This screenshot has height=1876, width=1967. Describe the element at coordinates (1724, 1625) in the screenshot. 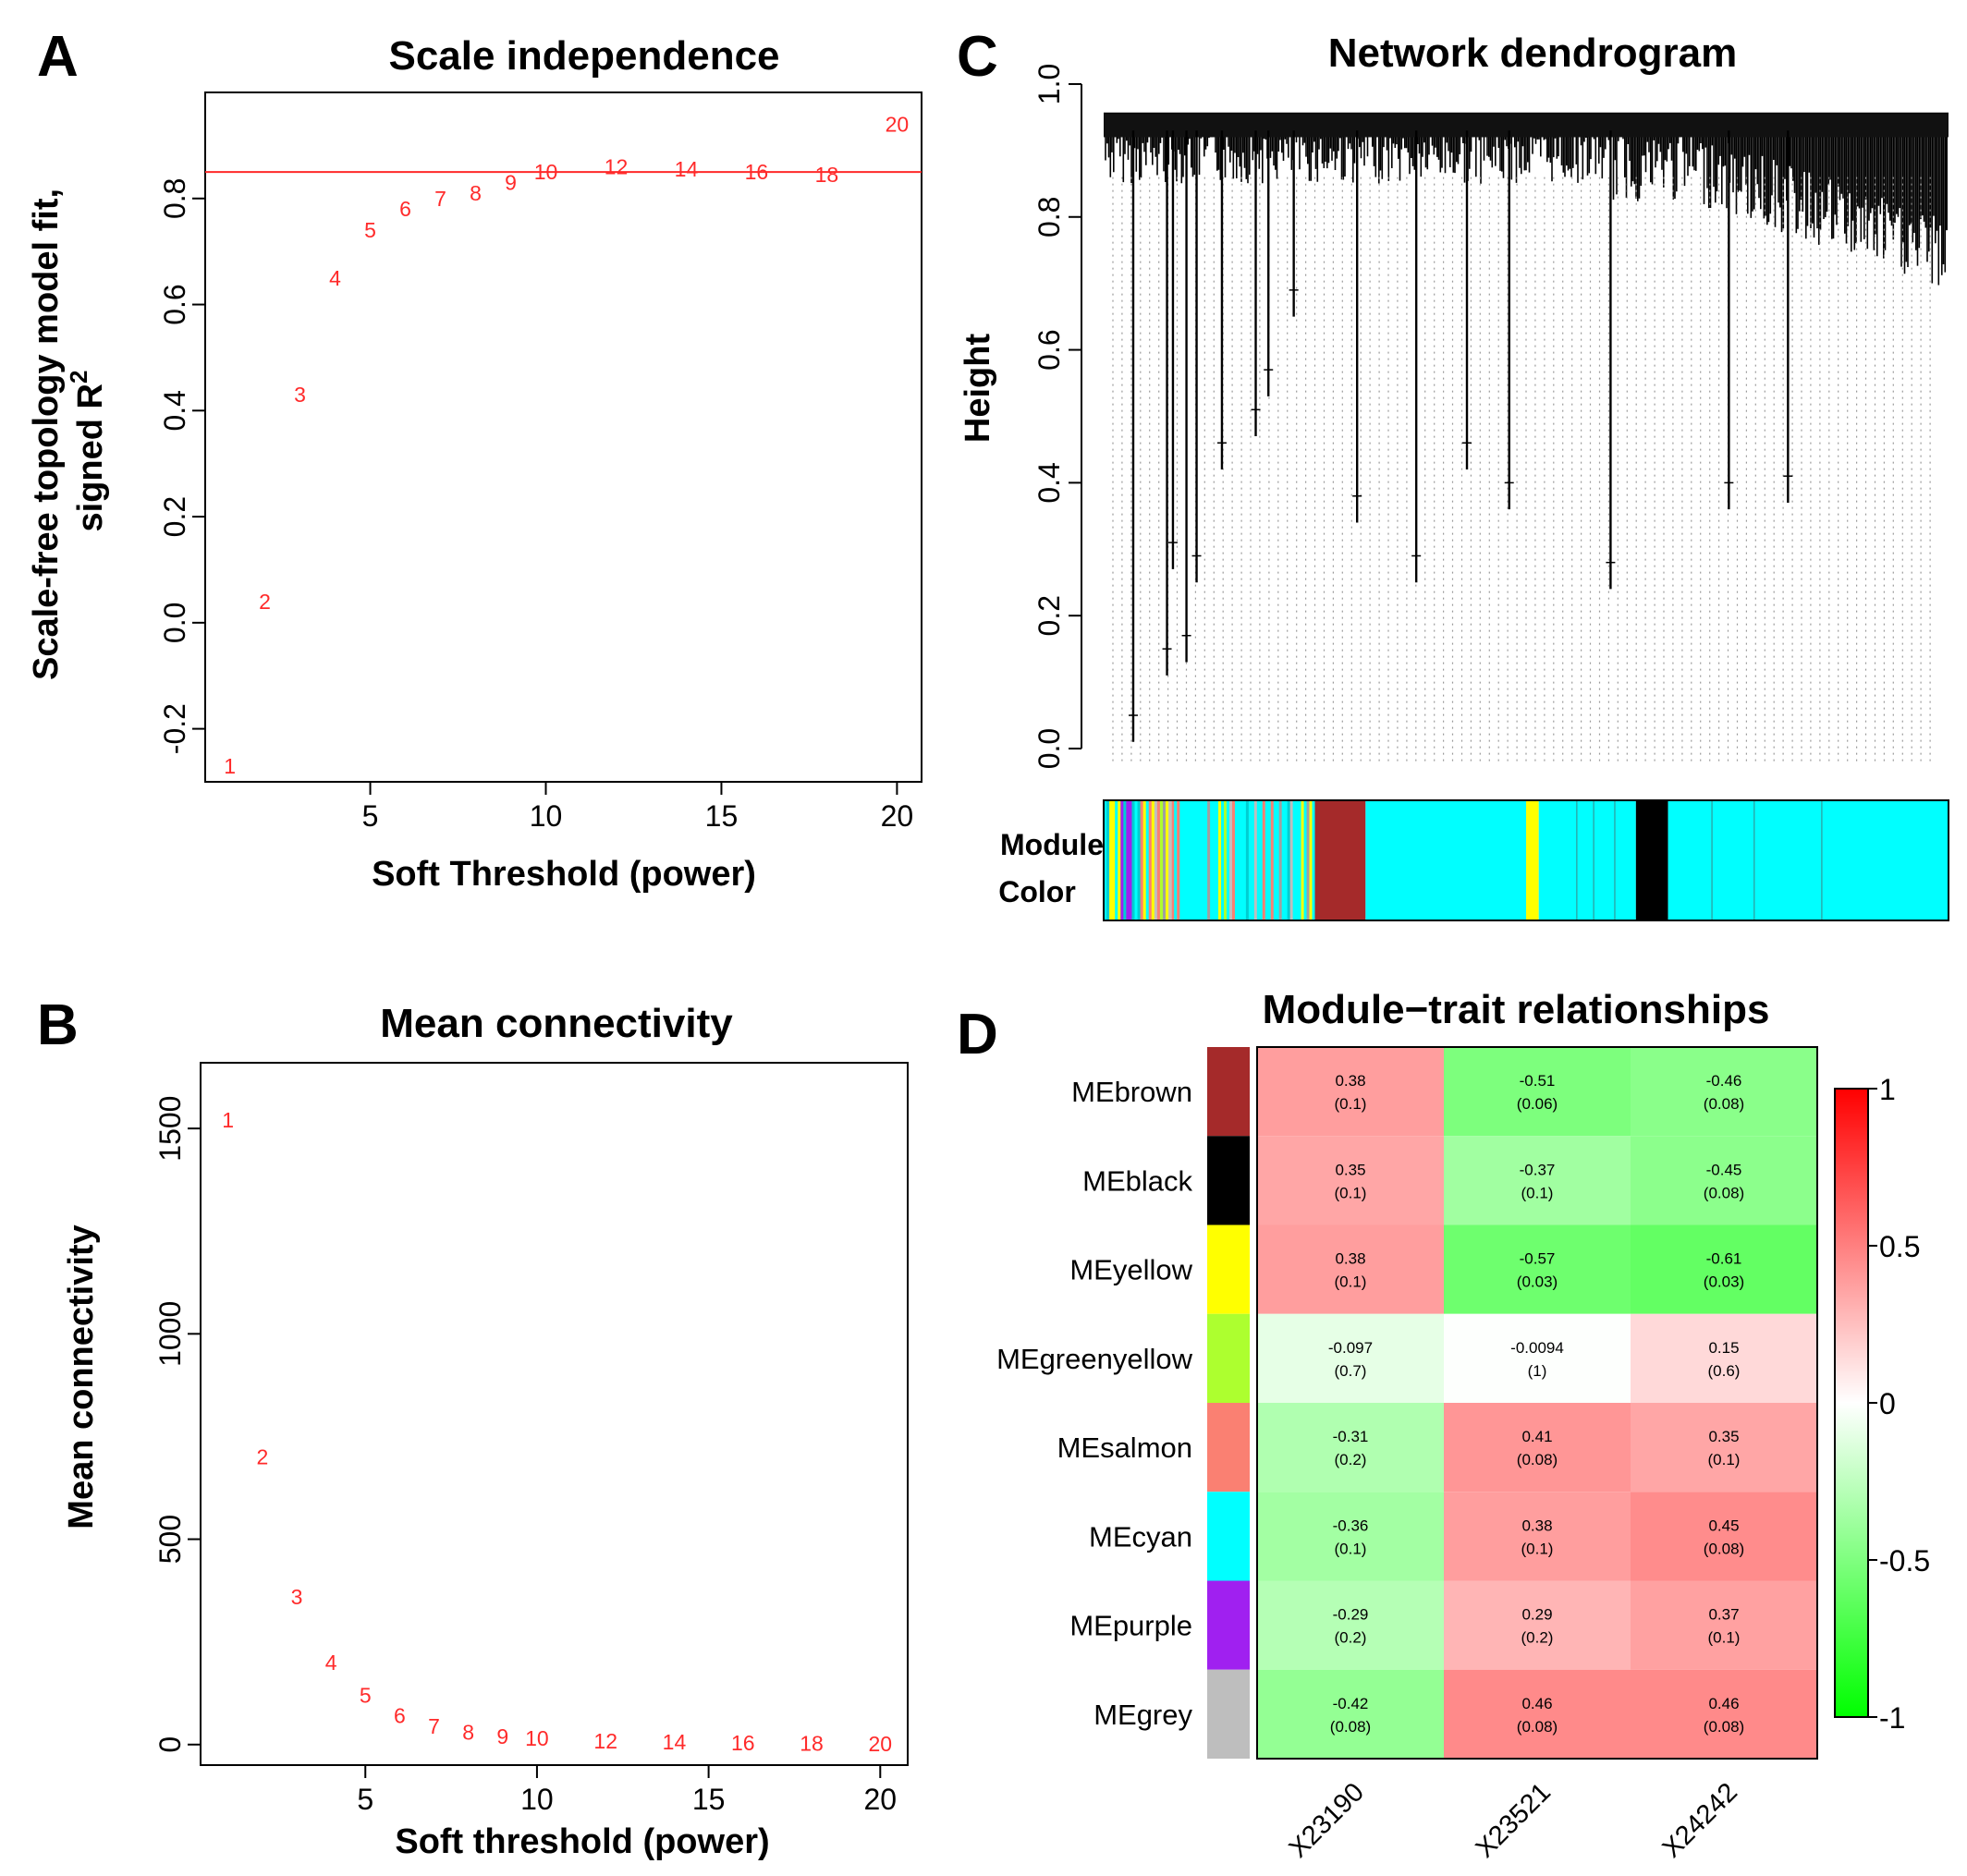

I see `d-cell-MEpurple-X24242` at that location.